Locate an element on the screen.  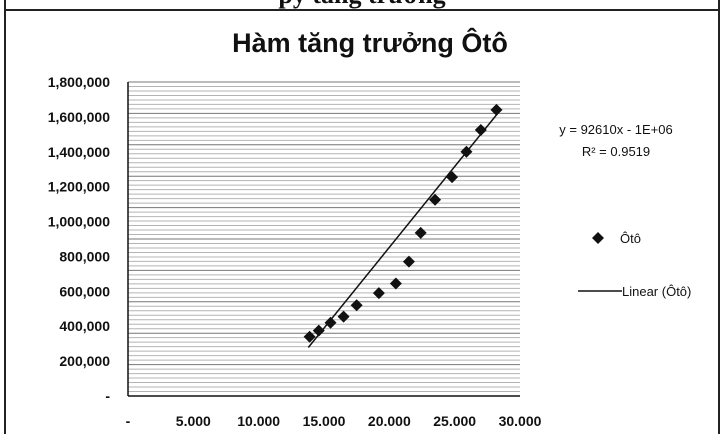
x-tick-label: 30.000 is located at coordinates (520, 421).